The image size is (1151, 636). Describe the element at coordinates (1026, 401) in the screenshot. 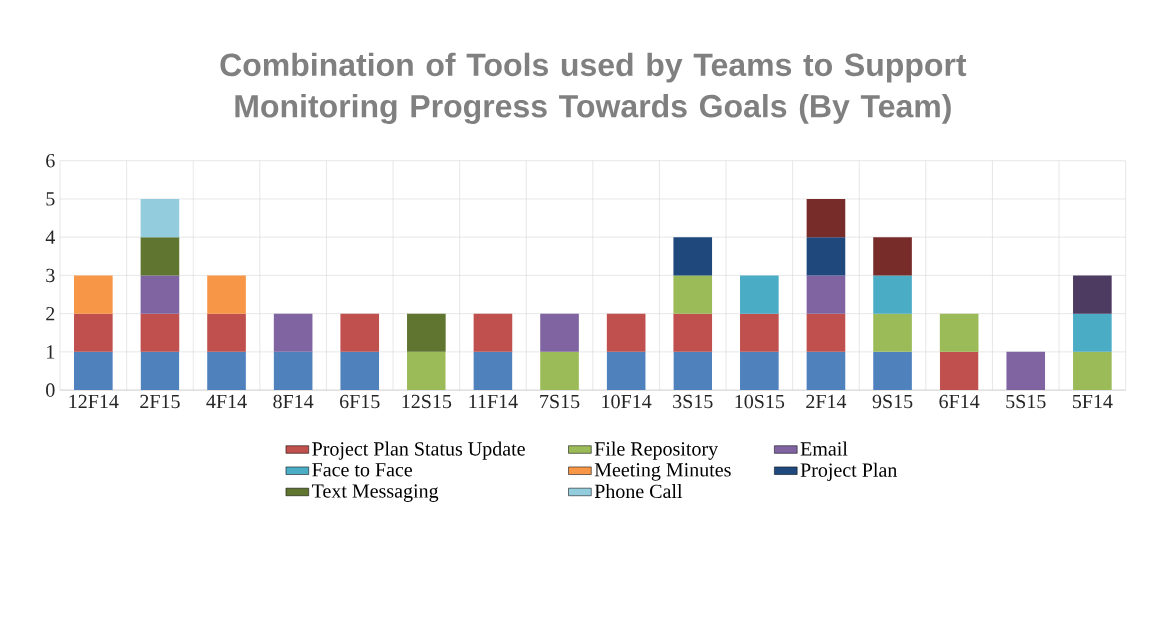

I see `x-tick-label: 5S15` at that location.